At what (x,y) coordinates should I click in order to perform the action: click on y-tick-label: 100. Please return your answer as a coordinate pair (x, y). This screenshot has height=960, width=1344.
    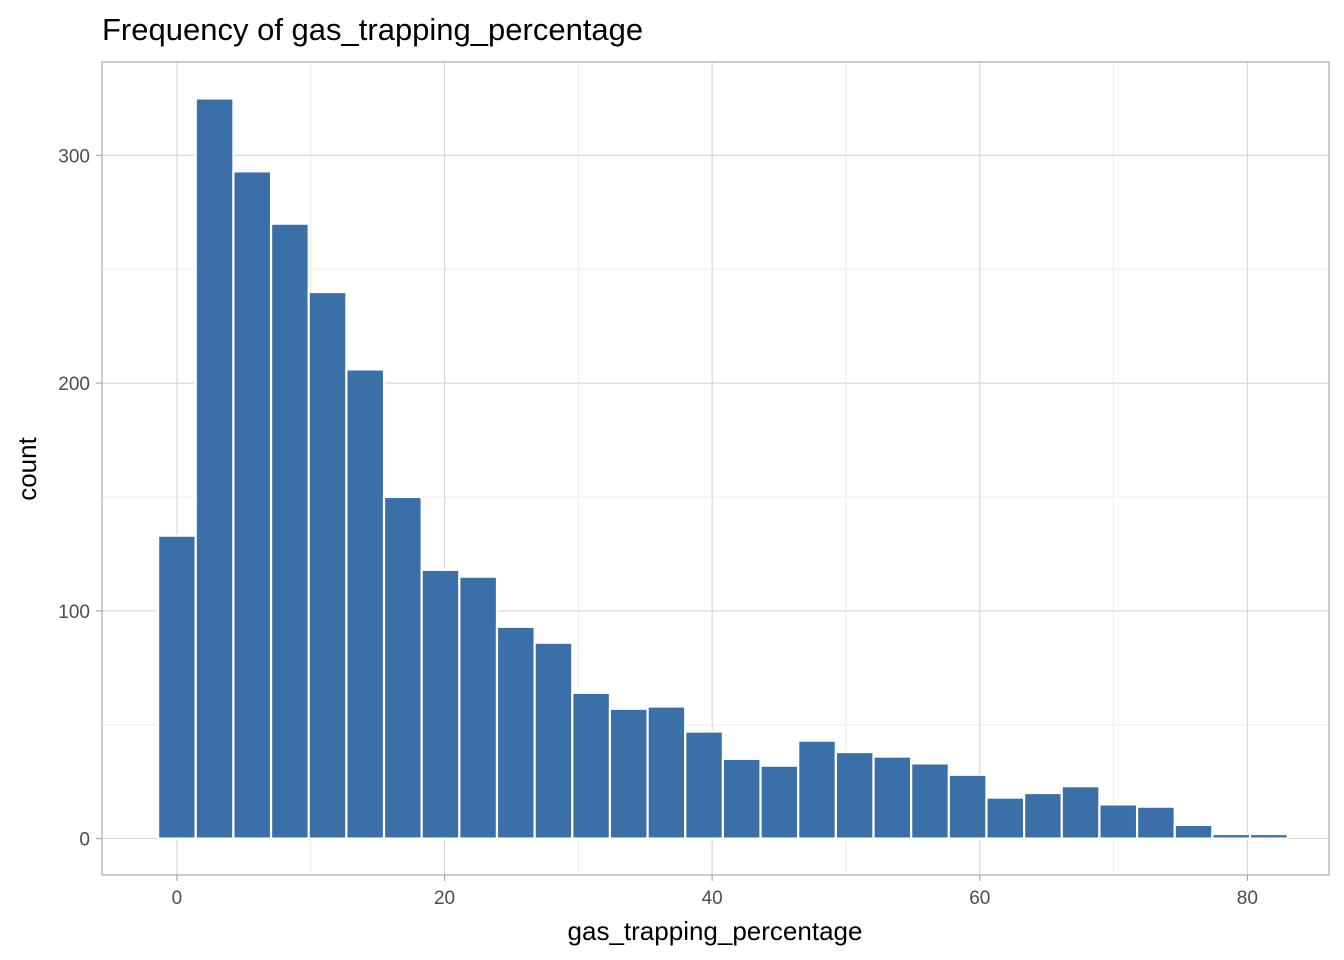
    Looking at the image, I should click on (74, 612).